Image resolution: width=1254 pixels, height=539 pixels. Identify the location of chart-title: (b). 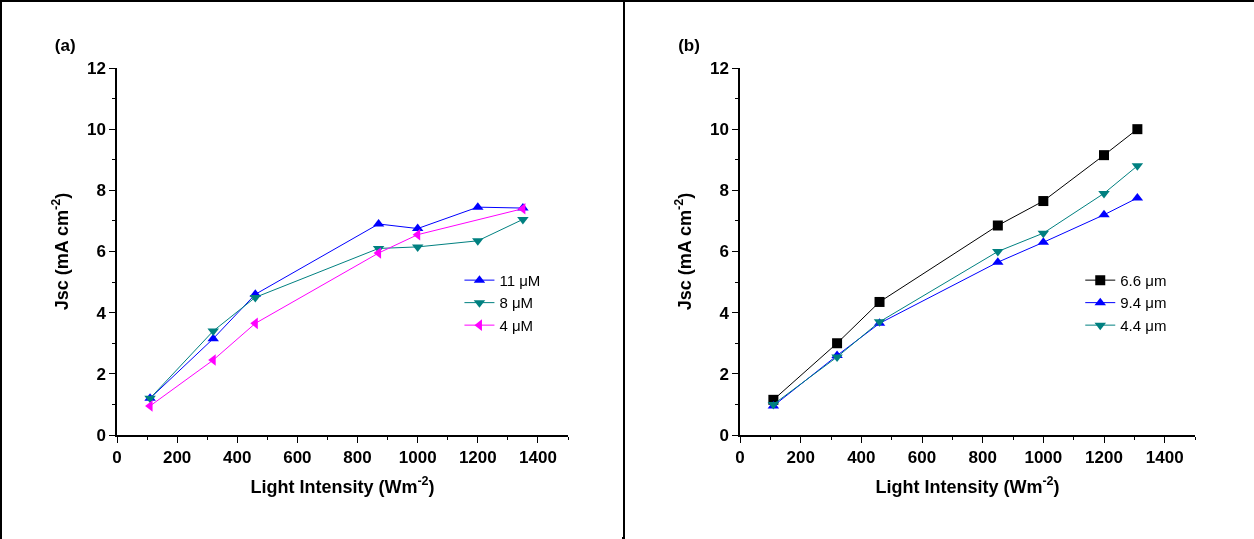
(689, 46).